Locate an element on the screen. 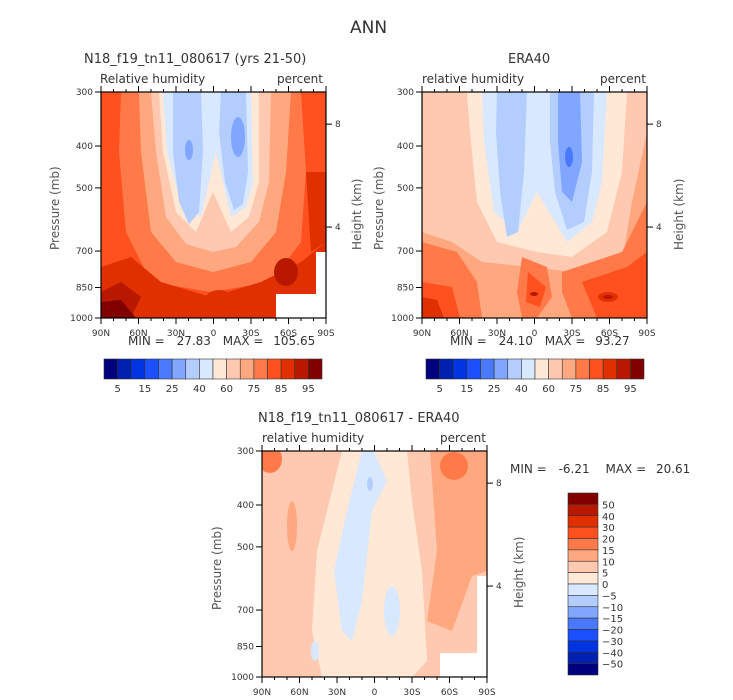 The width and height of the screenshot is (733, 700). colorbar-label: −40 is located at coordinates (612, 653).